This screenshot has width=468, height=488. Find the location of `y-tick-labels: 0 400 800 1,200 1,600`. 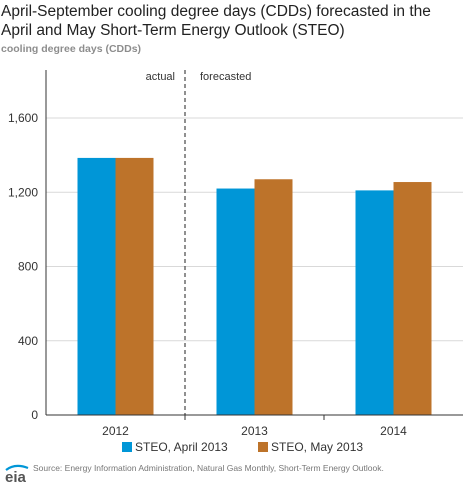

y-tick-labels: 0 400 800 1,200 1,600 is located at coordinates (23, 266).